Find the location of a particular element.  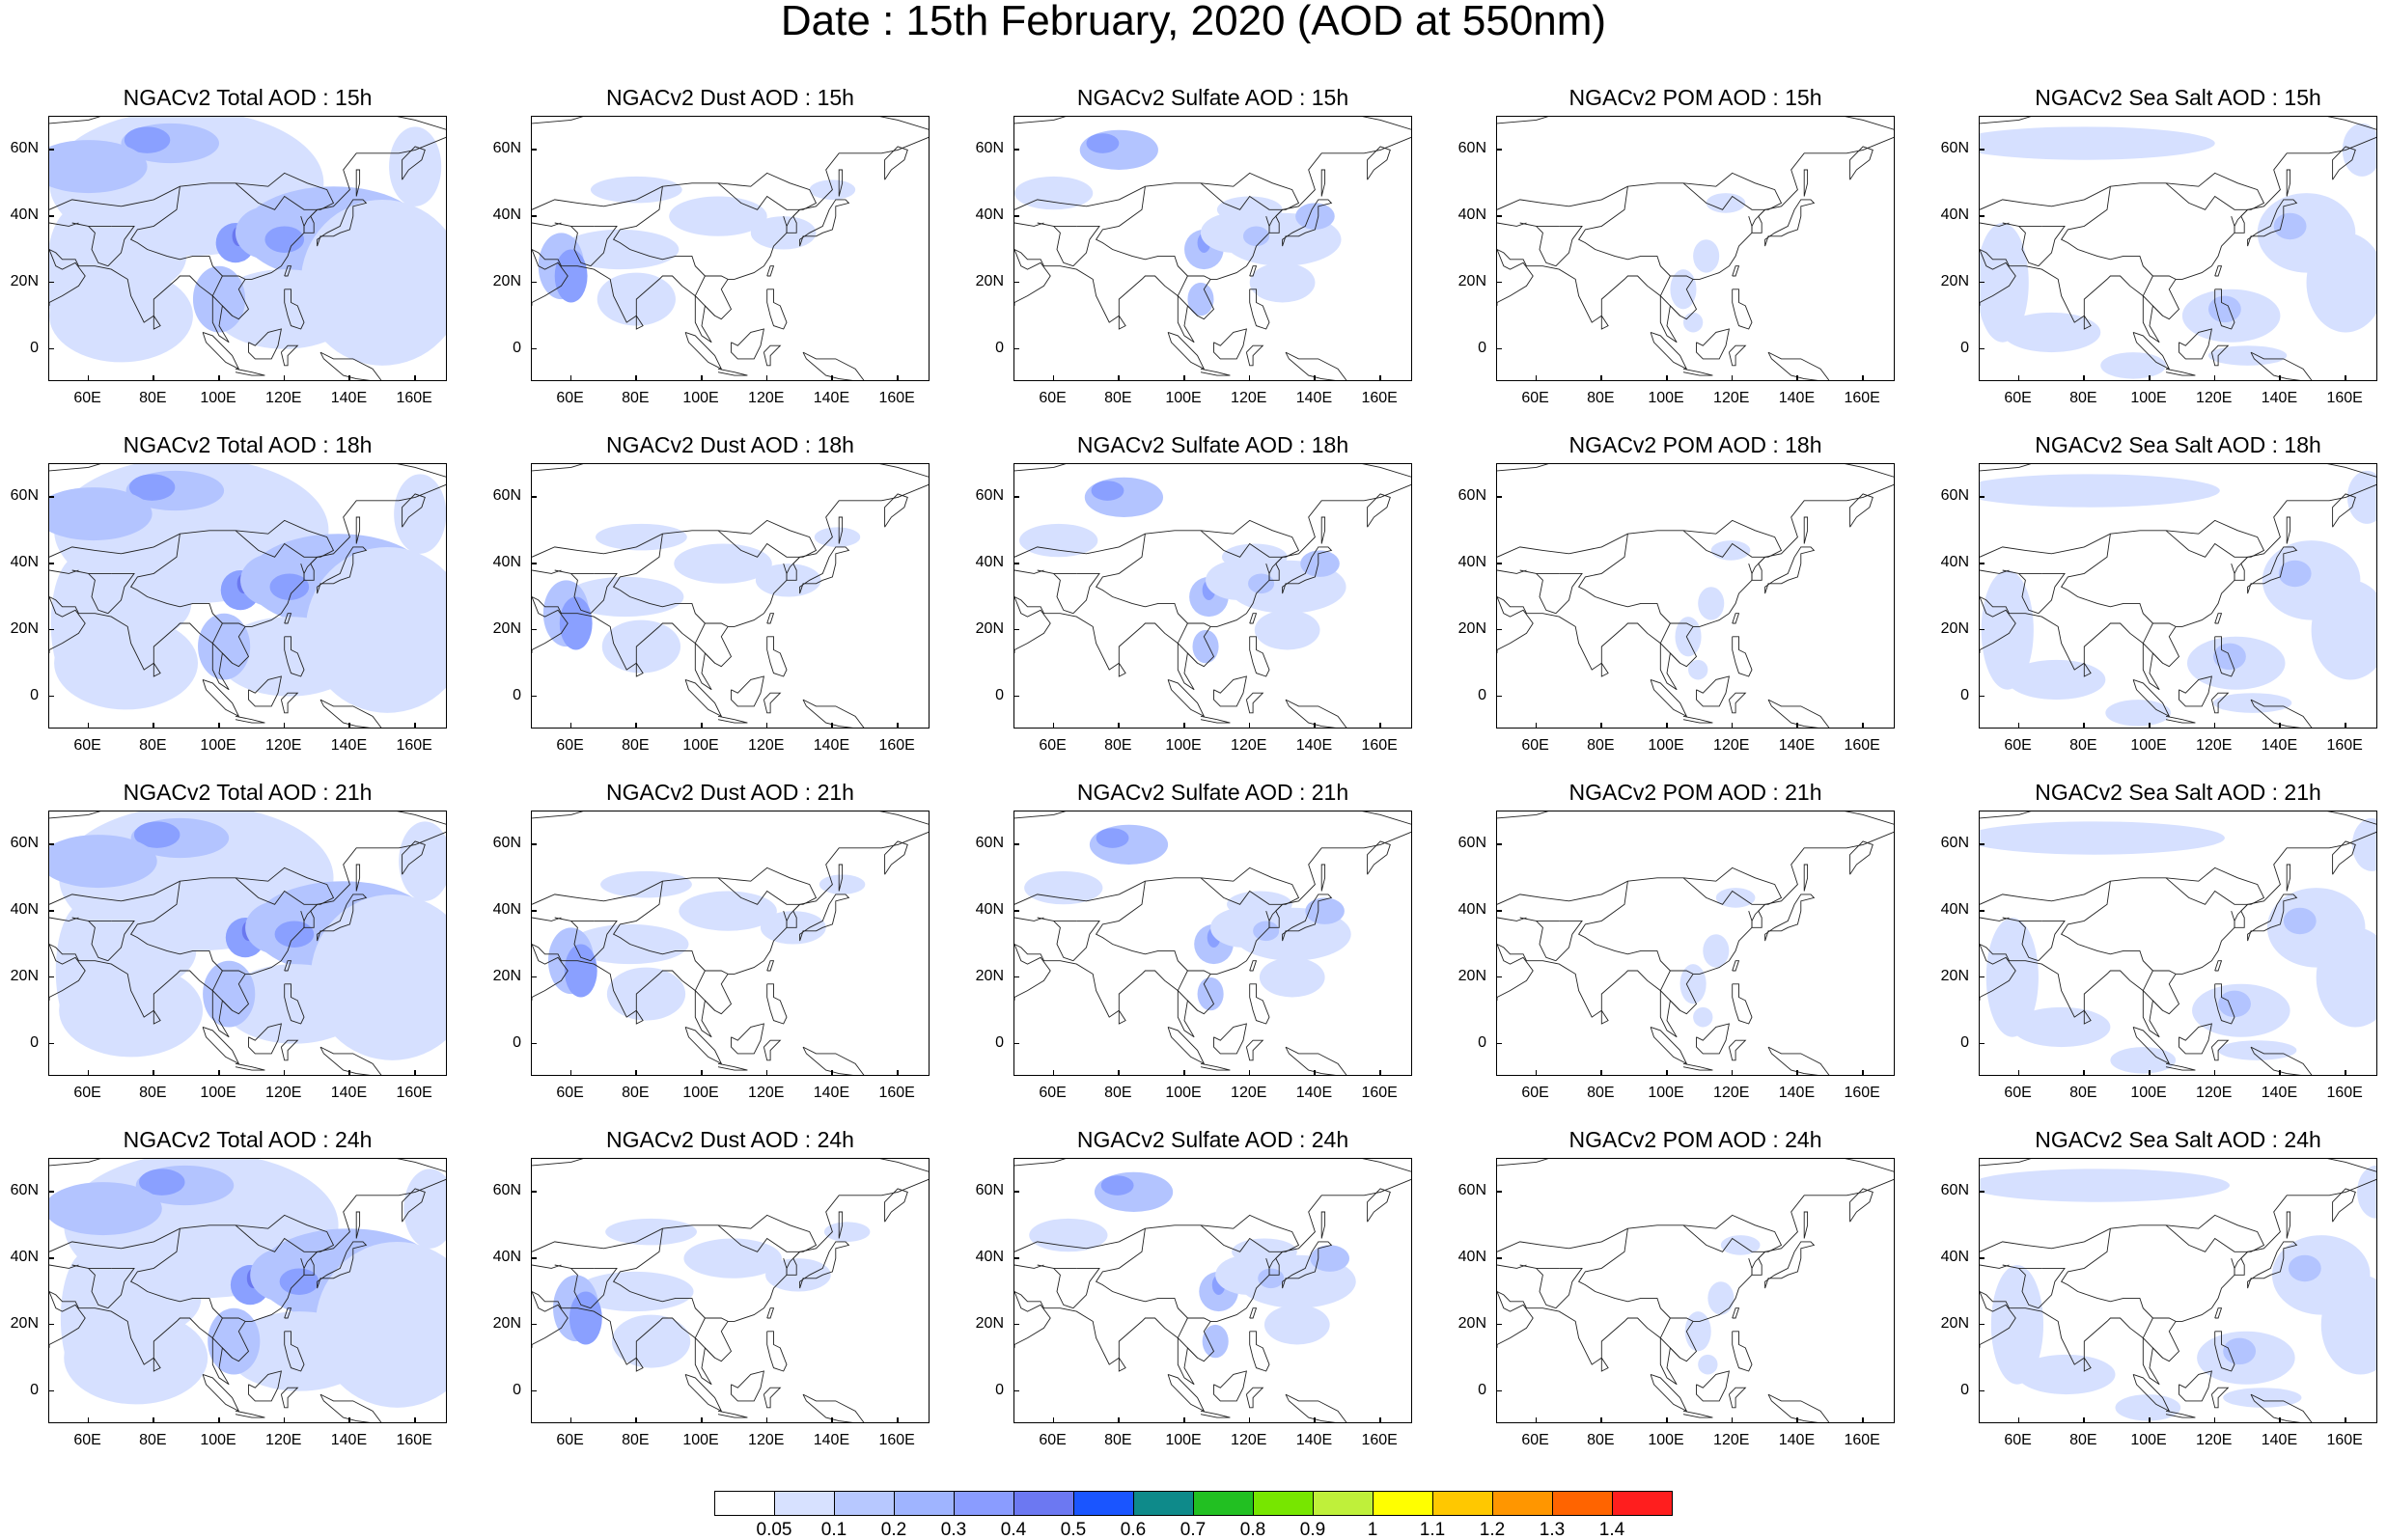

lon-tick-label: 60E is located at coordinates (87, 1093).